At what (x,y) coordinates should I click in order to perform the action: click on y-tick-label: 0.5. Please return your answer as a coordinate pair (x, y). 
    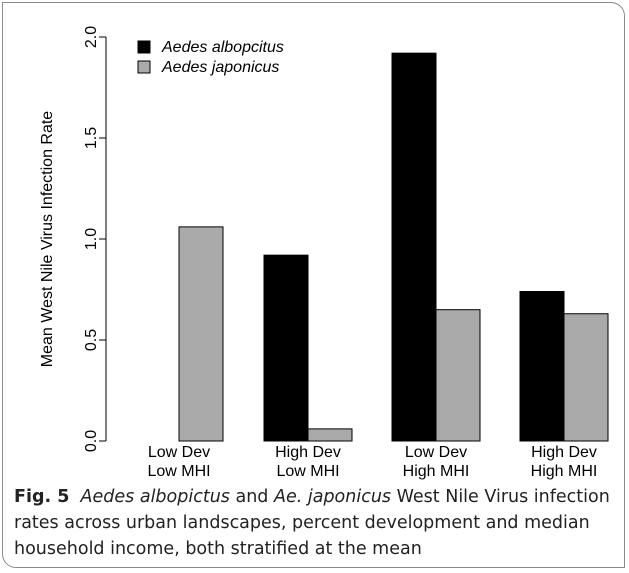
    Looking at the image, I should click on (91, 340).